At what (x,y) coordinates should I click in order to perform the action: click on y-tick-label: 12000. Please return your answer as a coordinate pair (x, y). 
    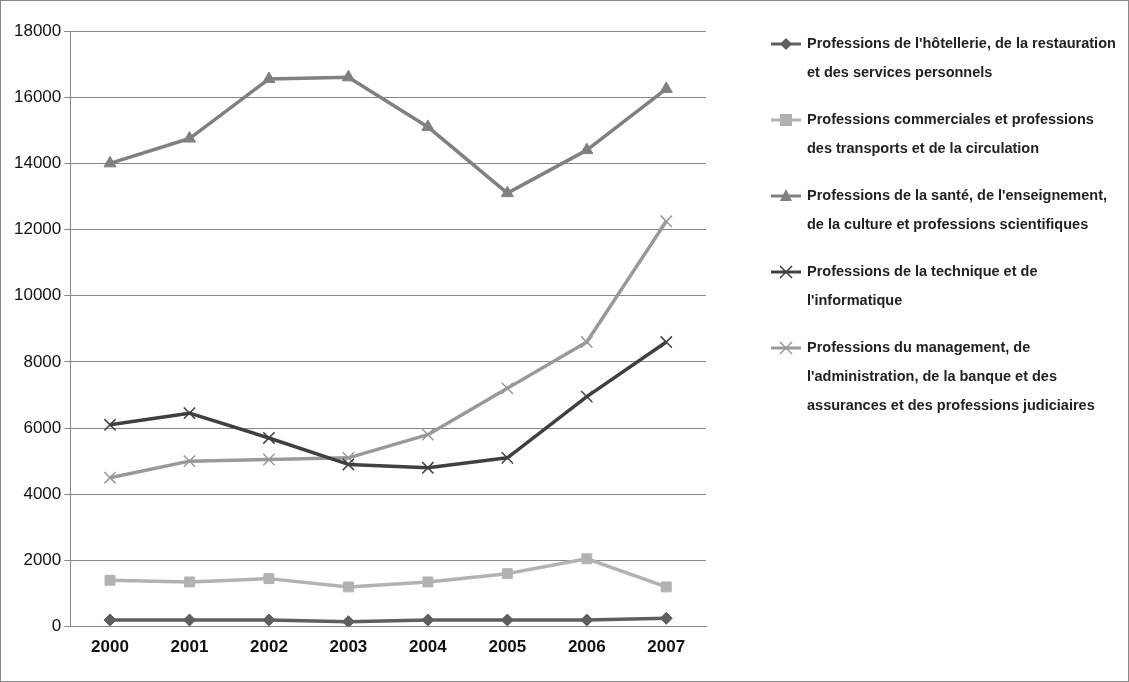
    Looking at the image, I should click on (37, 229).